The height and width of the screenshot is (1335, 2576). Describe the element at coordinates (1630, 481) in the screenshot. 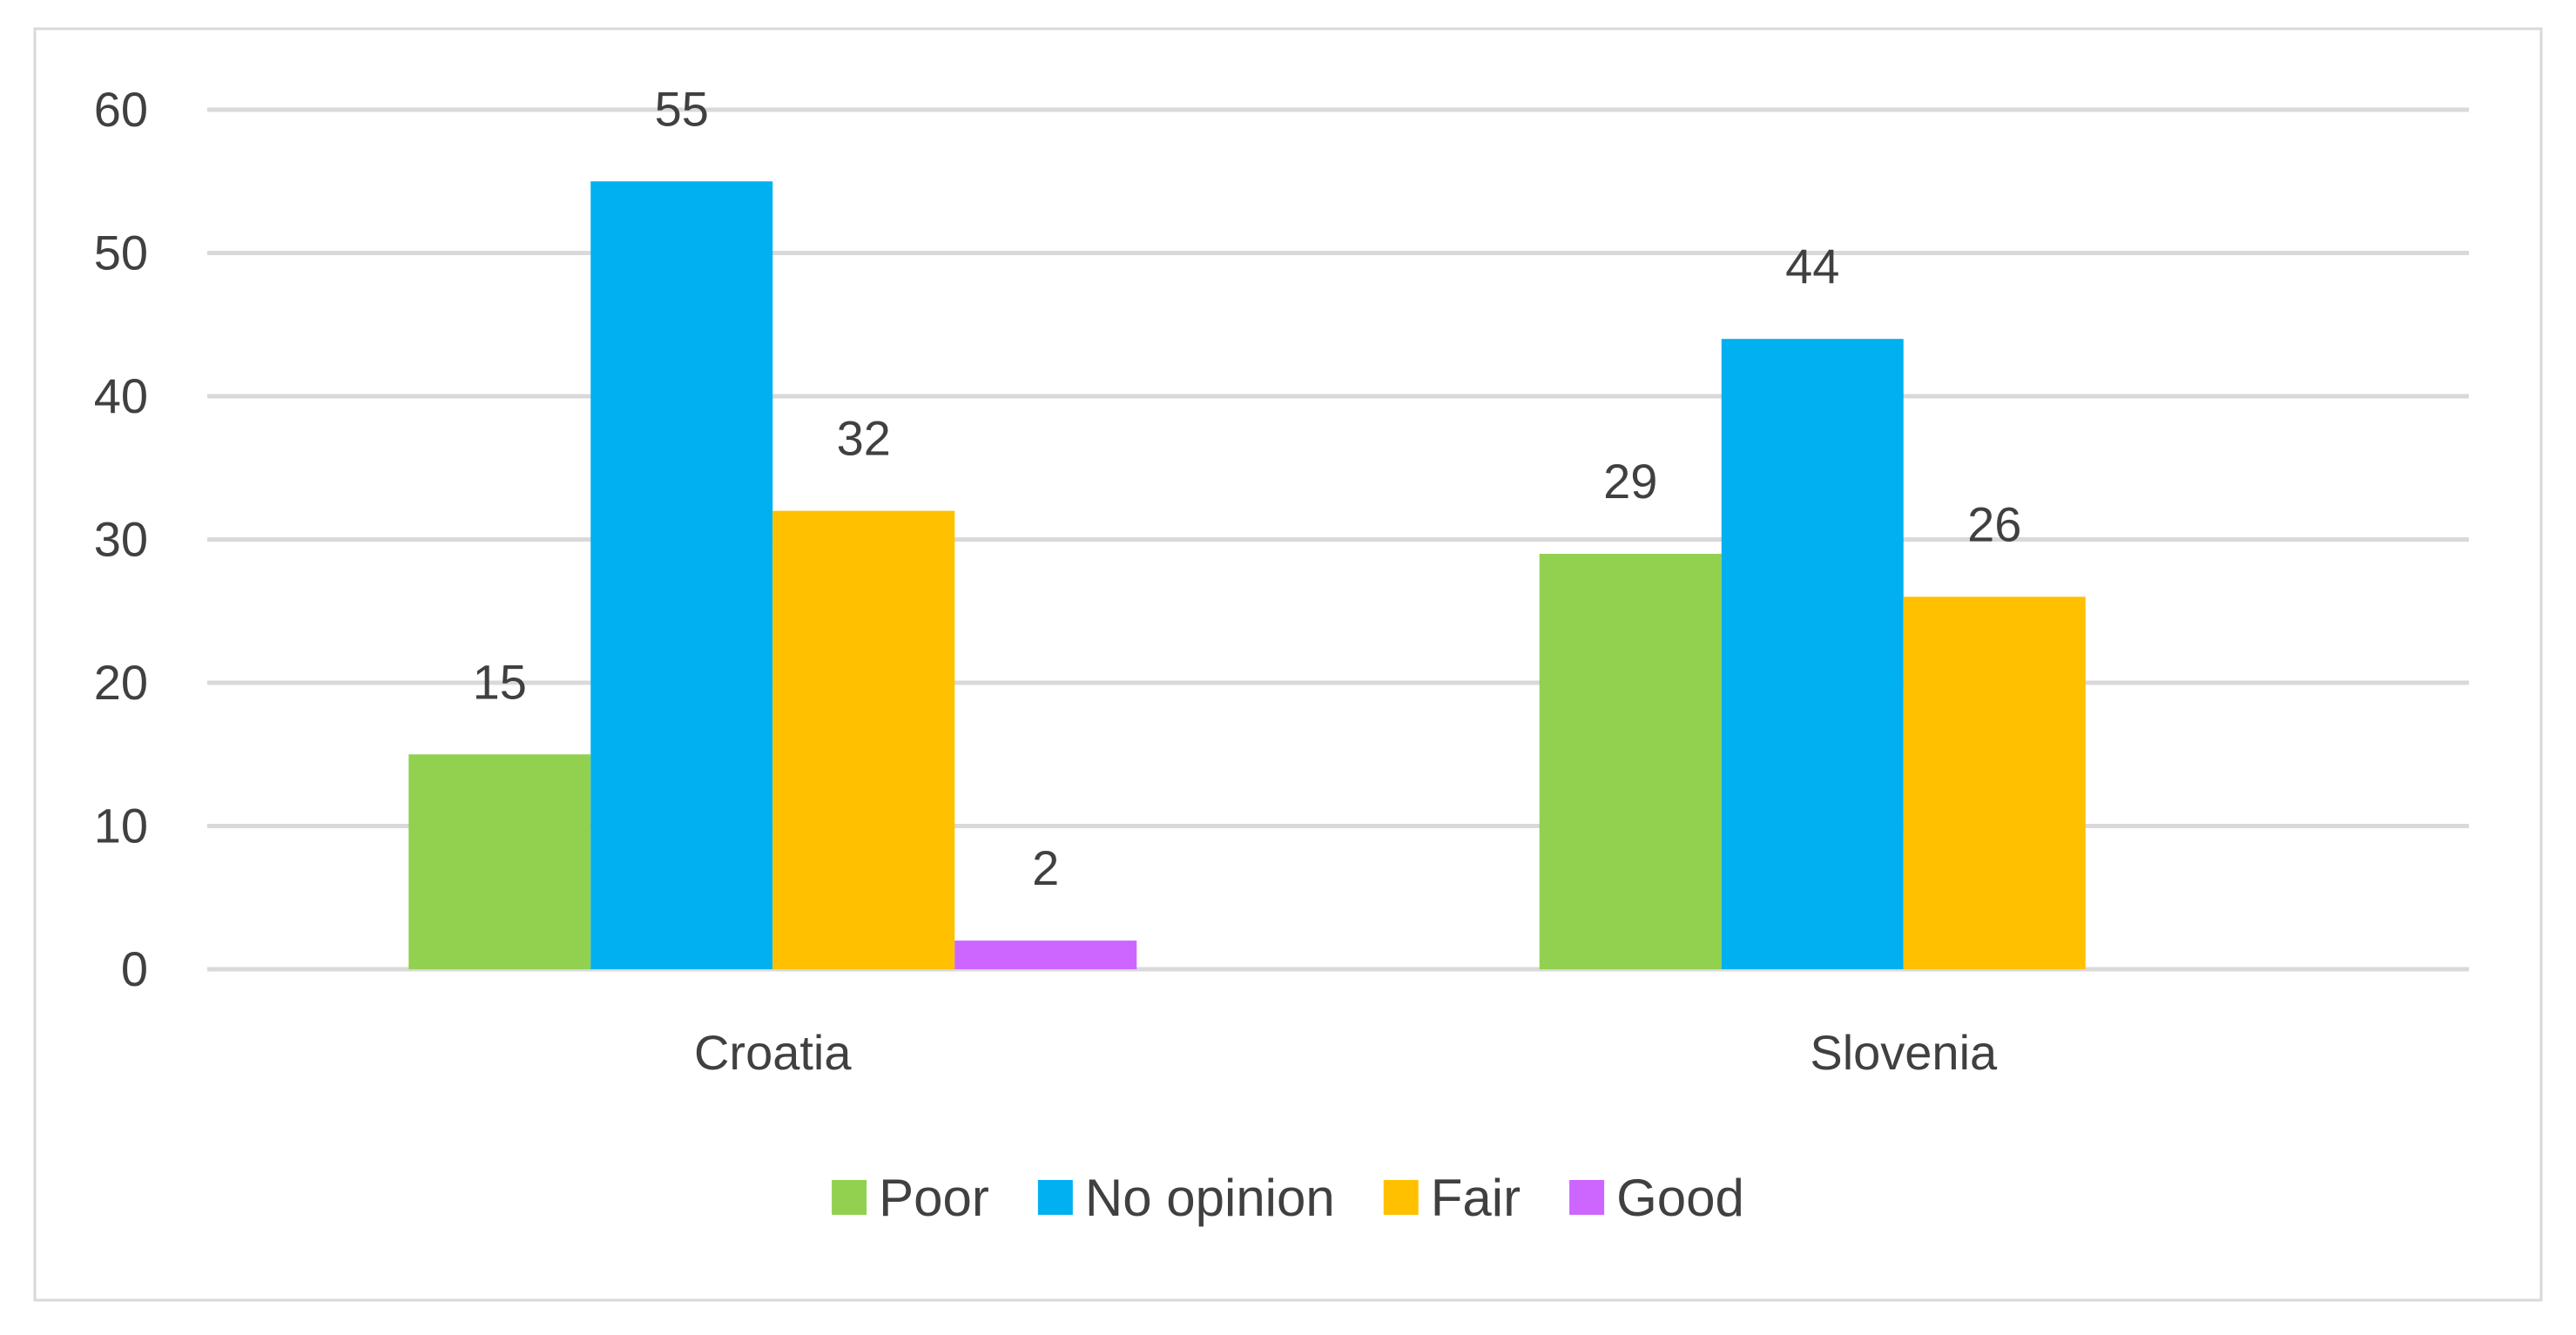

I see `data-label: 29` at that location.